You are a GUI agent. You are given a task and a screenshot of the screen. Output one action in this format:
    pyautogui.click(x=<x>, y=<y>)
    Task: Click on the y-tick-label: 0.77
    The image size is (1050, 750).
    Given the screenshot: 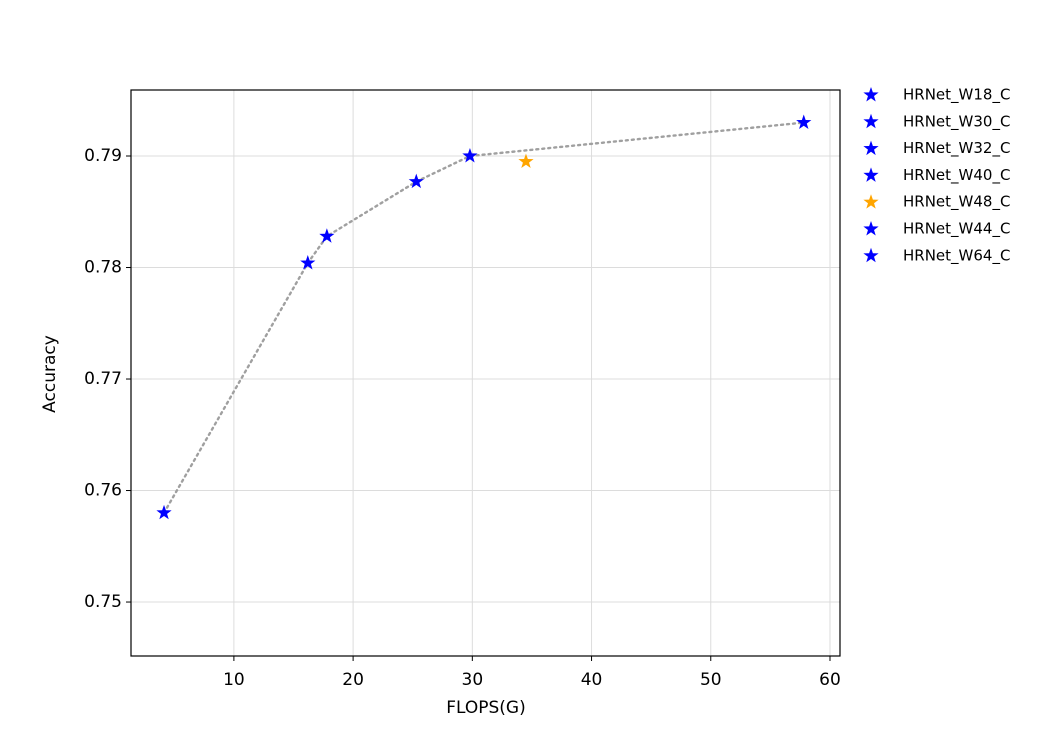 What is the action you would take?
    pyautogui.click(x=103, y=379)
    